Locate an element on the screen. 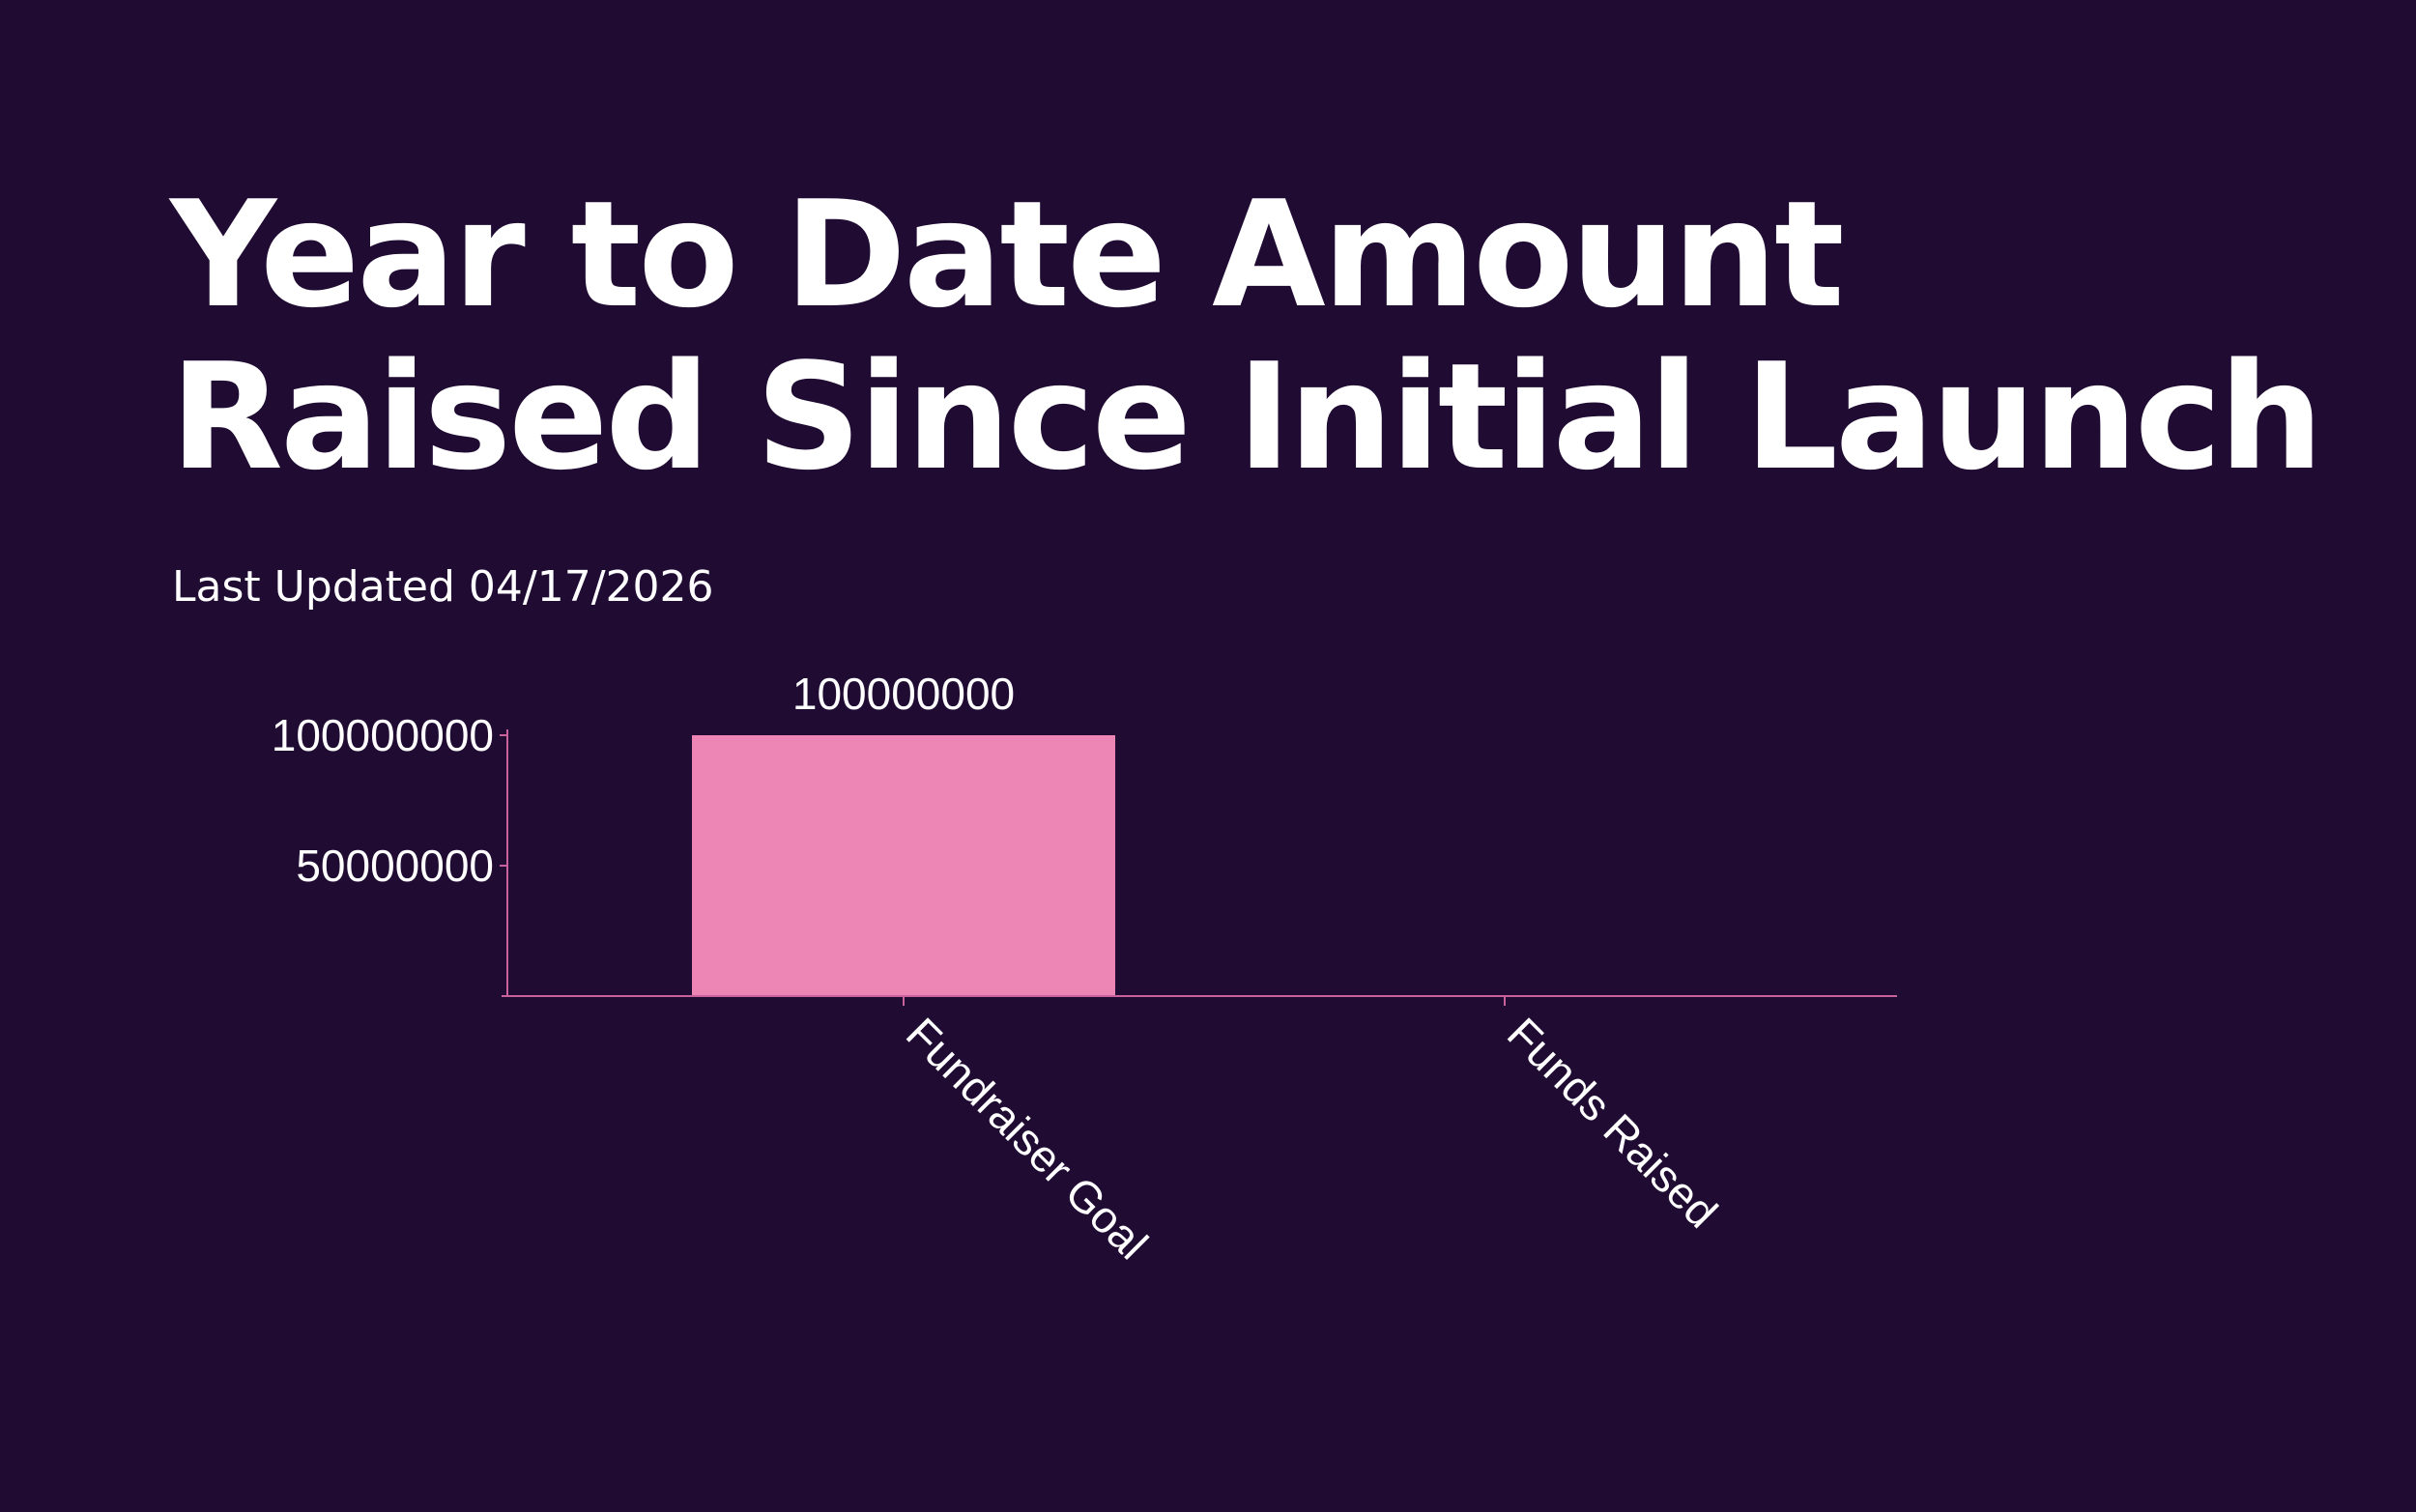 The image size is (2416, 1512). x-tick-label: Fundraiser Goal is located at coordinates (1027, 1138).